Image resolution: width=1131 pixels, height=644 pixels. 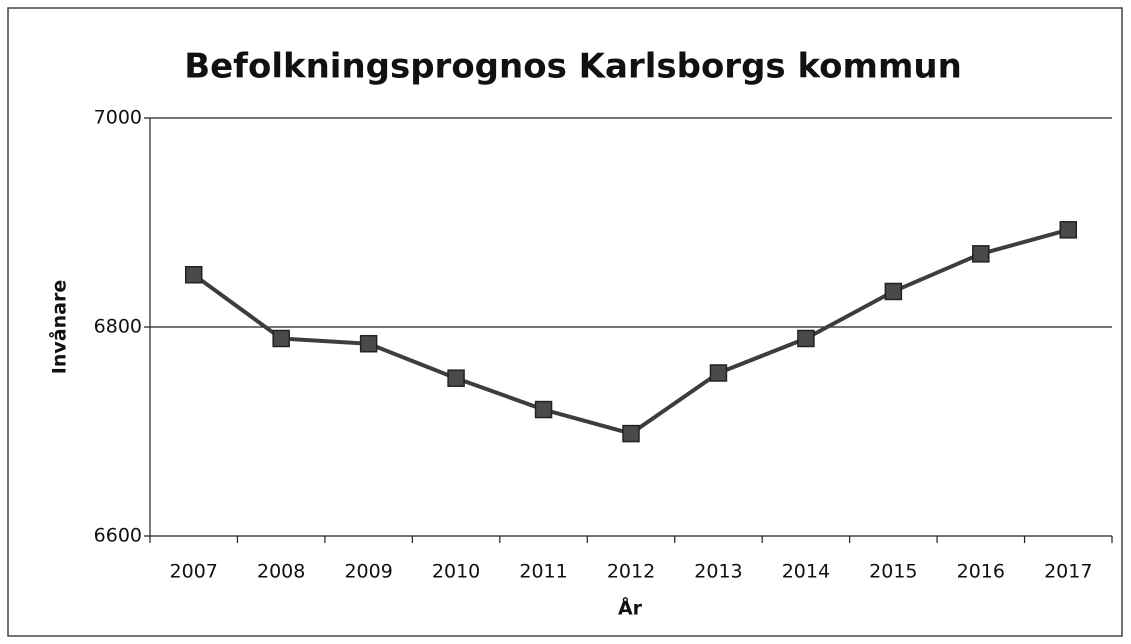 What do you see at coordinates (456, 572) in the screenshot?
I see `x-tick-label: 2010` at bounding box center [456, 572].